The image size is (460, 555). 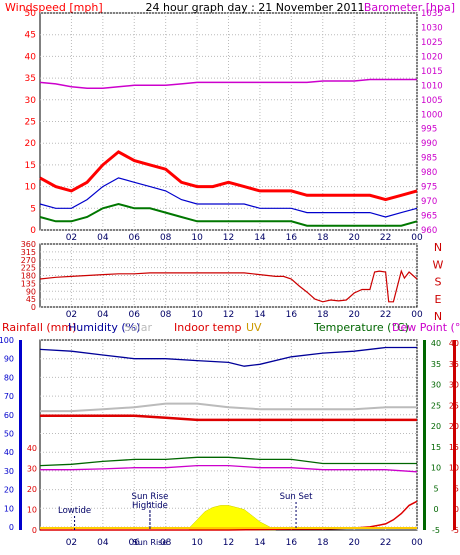 What do you see at coordinates (385, 238) in the screenshot?
I see `wind-x-tick-label: 22` at bounding box center [385, 238].